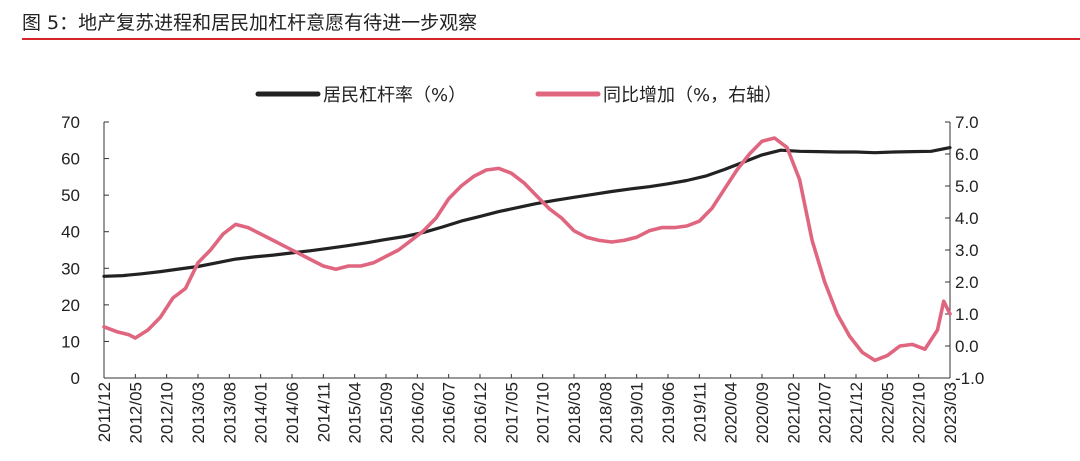 The image size is (1080, 461). I want to click on y-right-tick-label: 0.0, so click(967, 346).